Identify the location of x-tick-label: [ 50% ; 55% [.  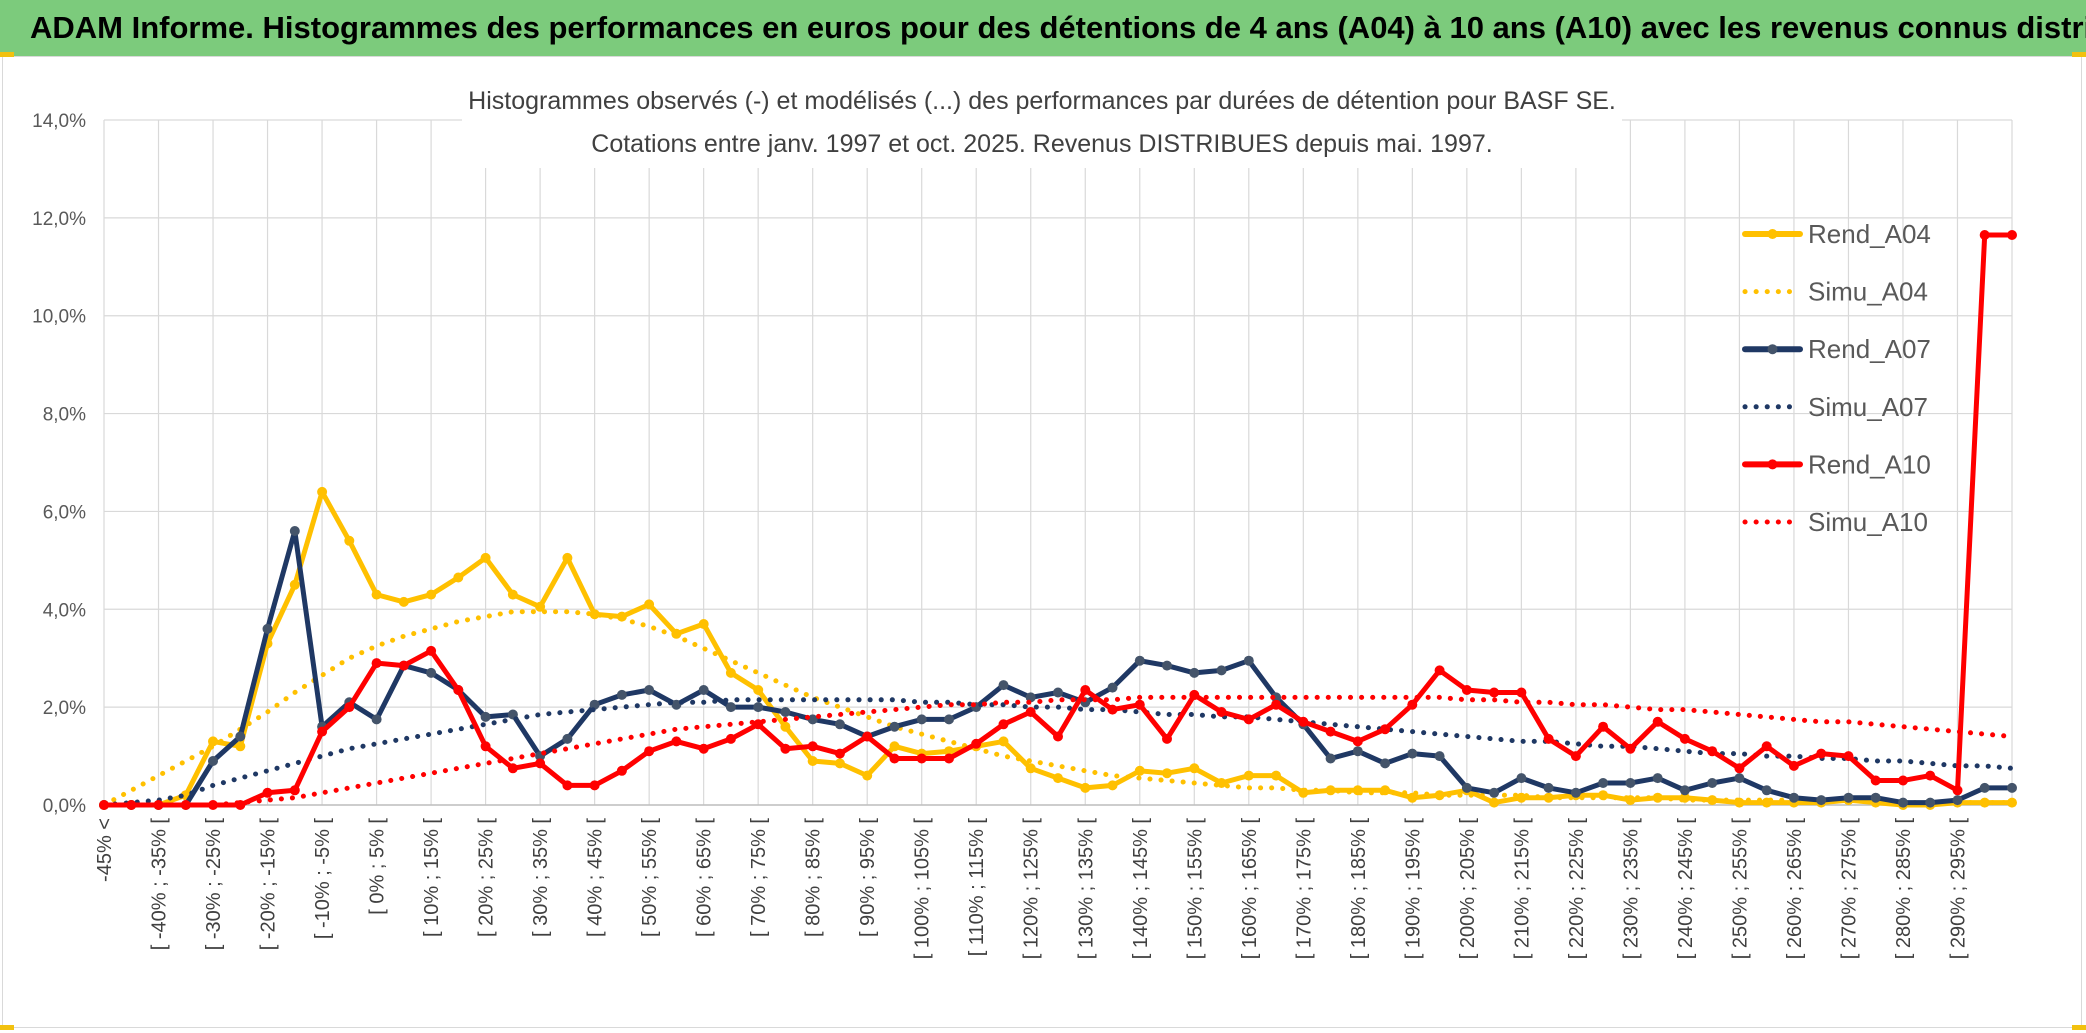
(650, 877).